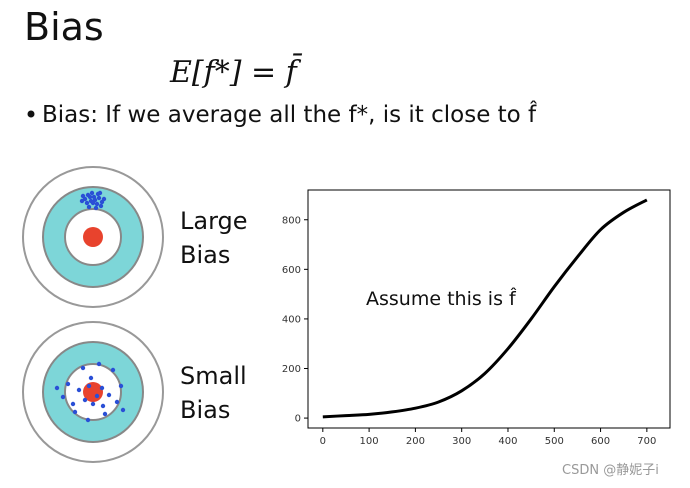 The width and height of the screenshot is (690, 488). I want to click on y-tick-label: 600, so click(291, 270).